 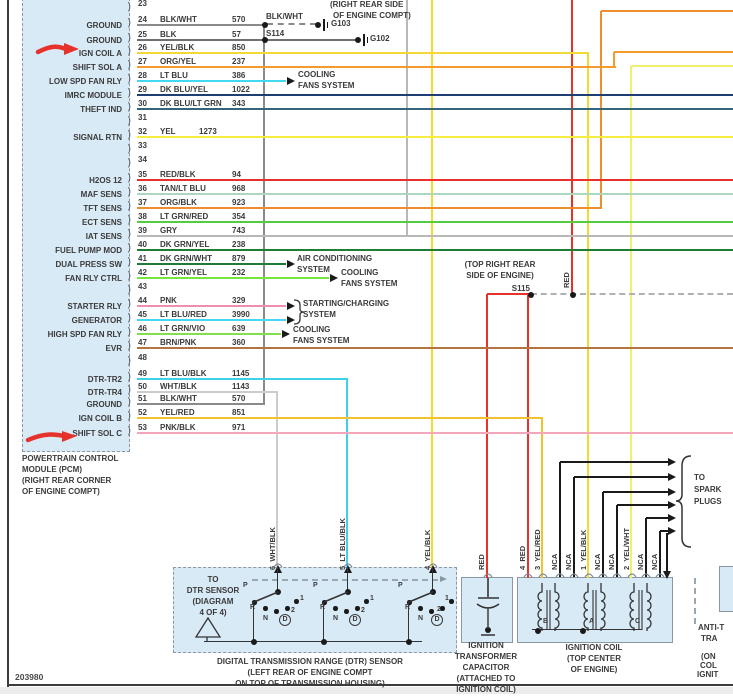 What do you see at coordinates (481, 562) in the screenshot?
I see `label: RED` at bounding box center [481, 562].